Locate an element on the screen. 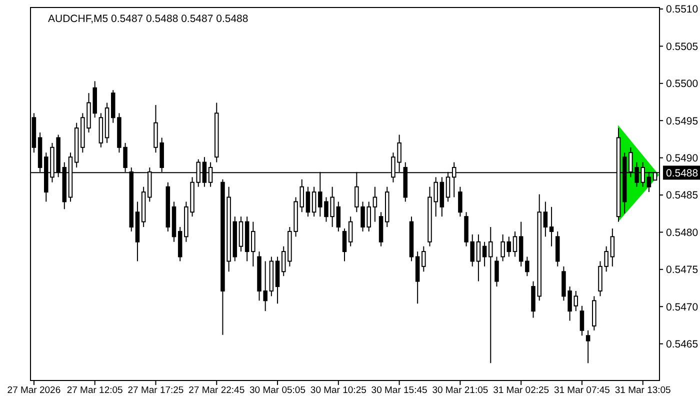 This screenshot has height=400, width=700. y-tick-label: 0.5480 is located at coordinates (682, 232).